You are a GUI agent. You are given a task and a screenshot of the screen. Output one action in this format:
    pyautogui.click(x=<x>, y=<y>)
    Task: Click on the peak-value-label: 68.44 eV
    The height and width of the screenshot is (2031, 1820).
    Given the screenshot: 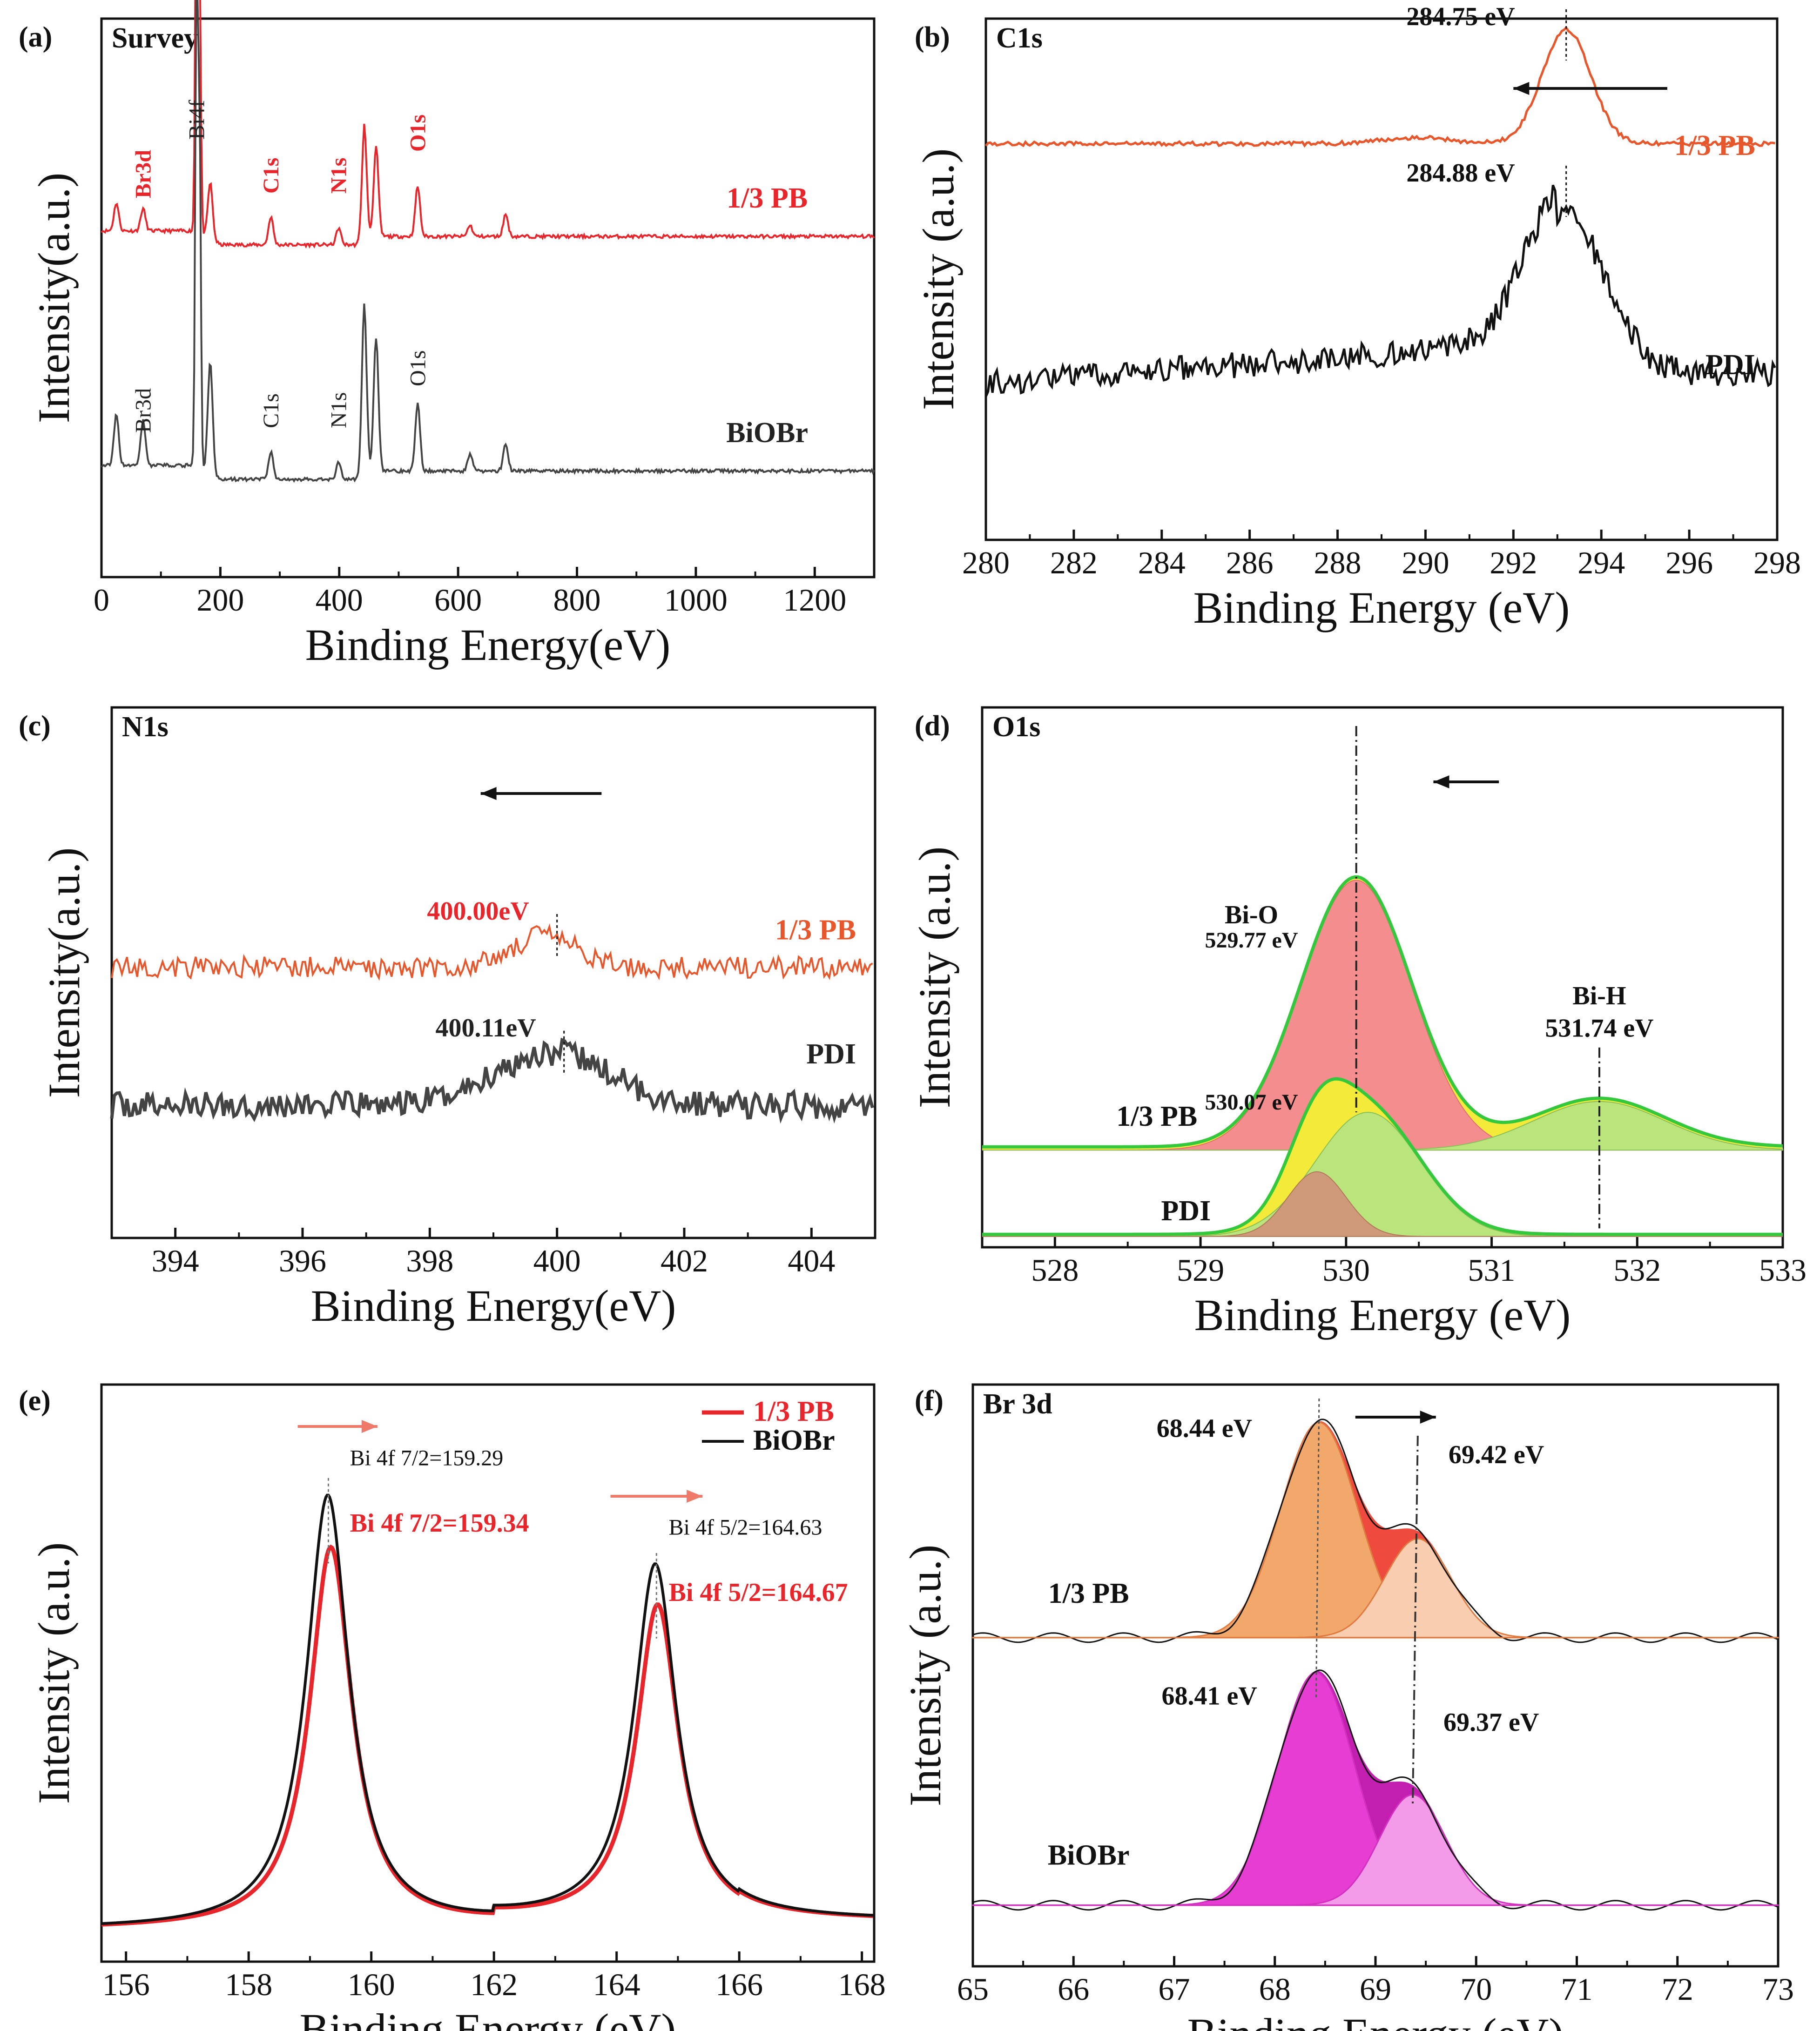 What is the action you would take?
    pyautogui.click(x=1204, y=1428)
    